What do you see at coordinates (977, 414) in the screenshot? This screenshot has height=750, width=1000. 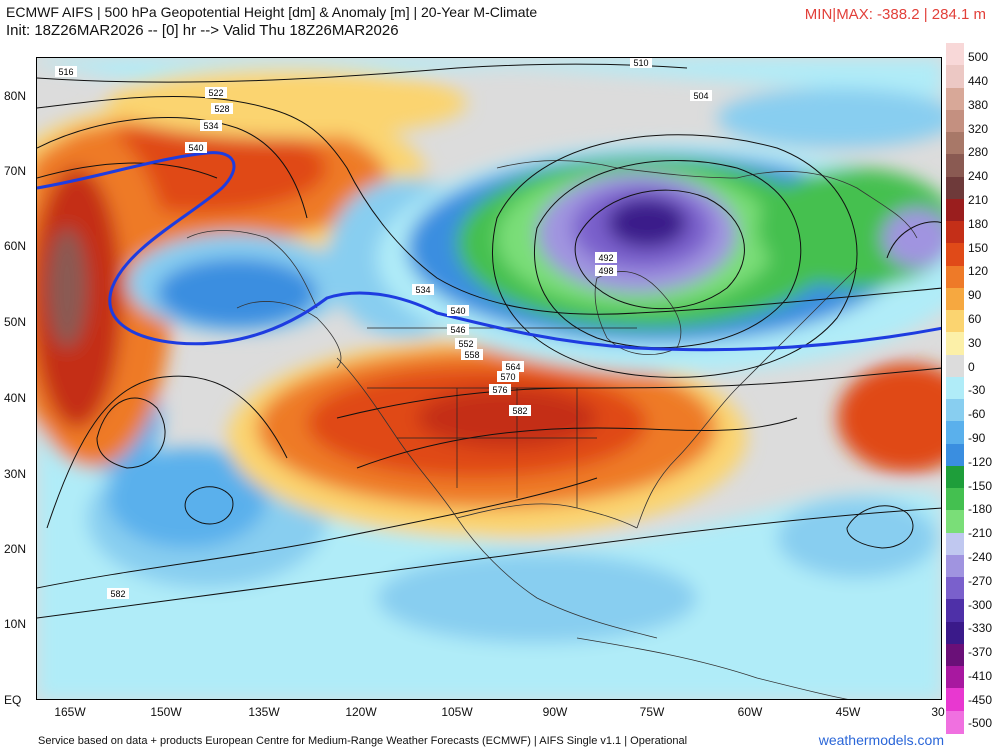 I see `colorbar-label: -60` at bounding box center [977, 414].